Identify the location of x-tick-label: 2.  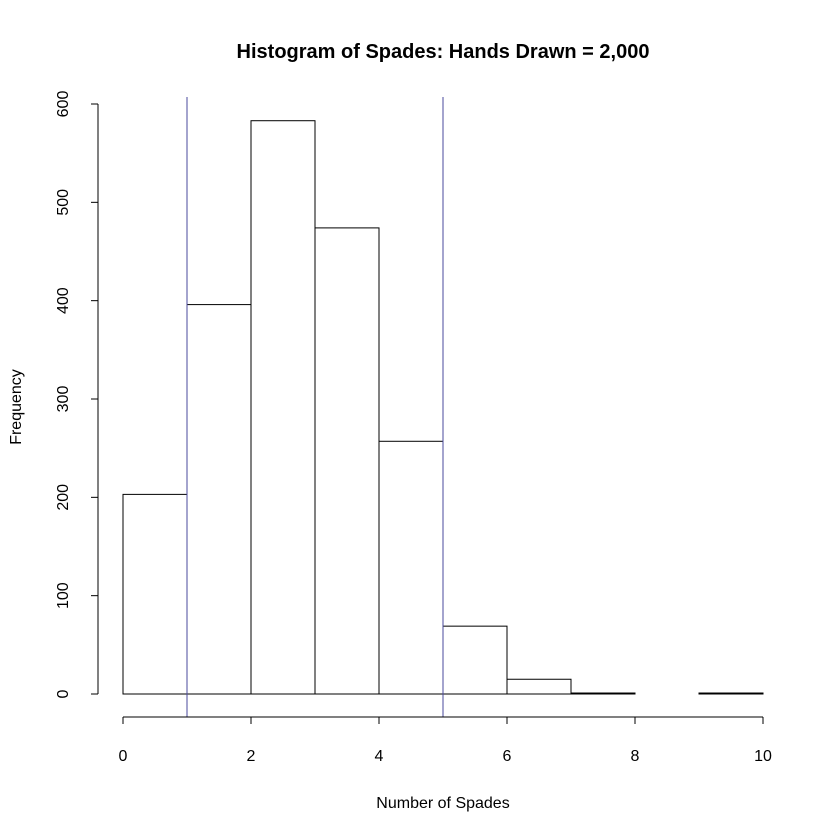
(251, 756).